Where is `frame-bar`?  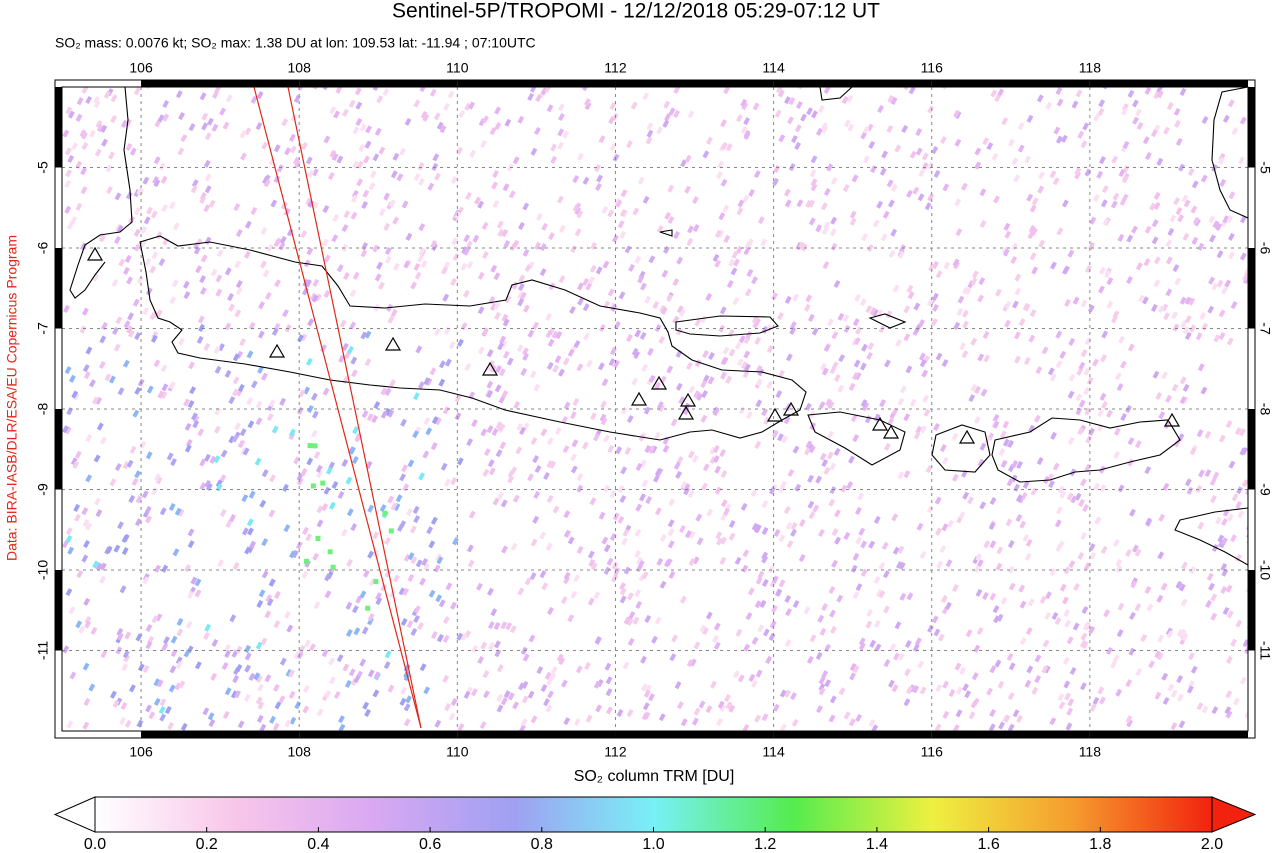 frame-bar is located at coordinates (1010, 734).